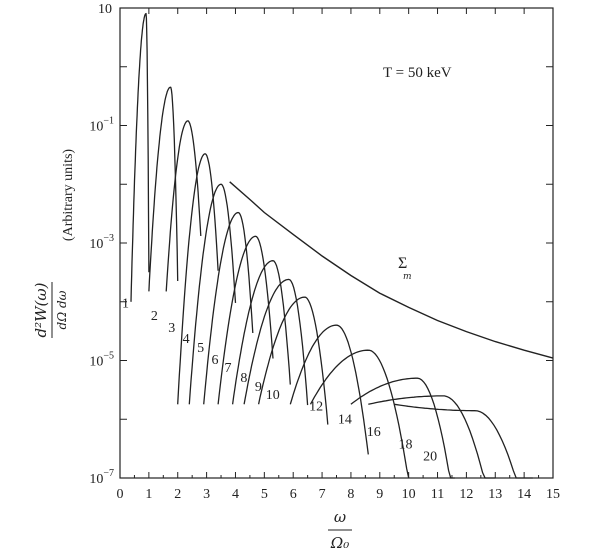 Image resolution: width=600 pixels, height=560 pixels. I want to click on y-axis-label-group: d²W(ω) dΩ dω (Arbitrary units), so click(54, 243).